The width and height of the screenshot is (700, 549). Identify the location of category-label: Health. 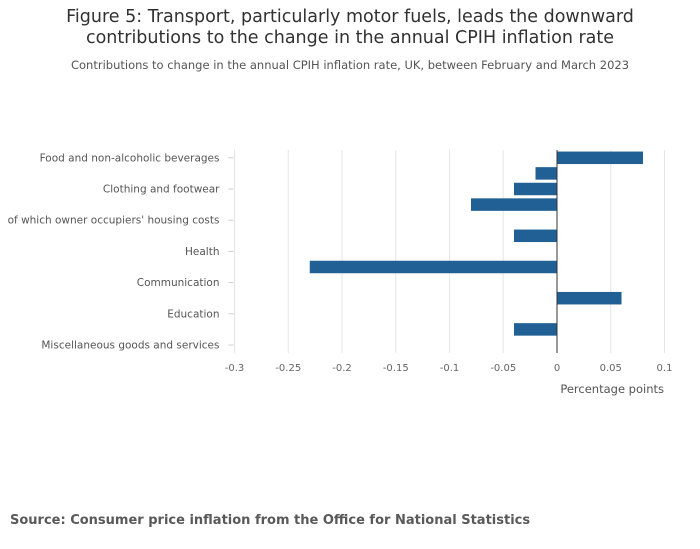
(202, 252).